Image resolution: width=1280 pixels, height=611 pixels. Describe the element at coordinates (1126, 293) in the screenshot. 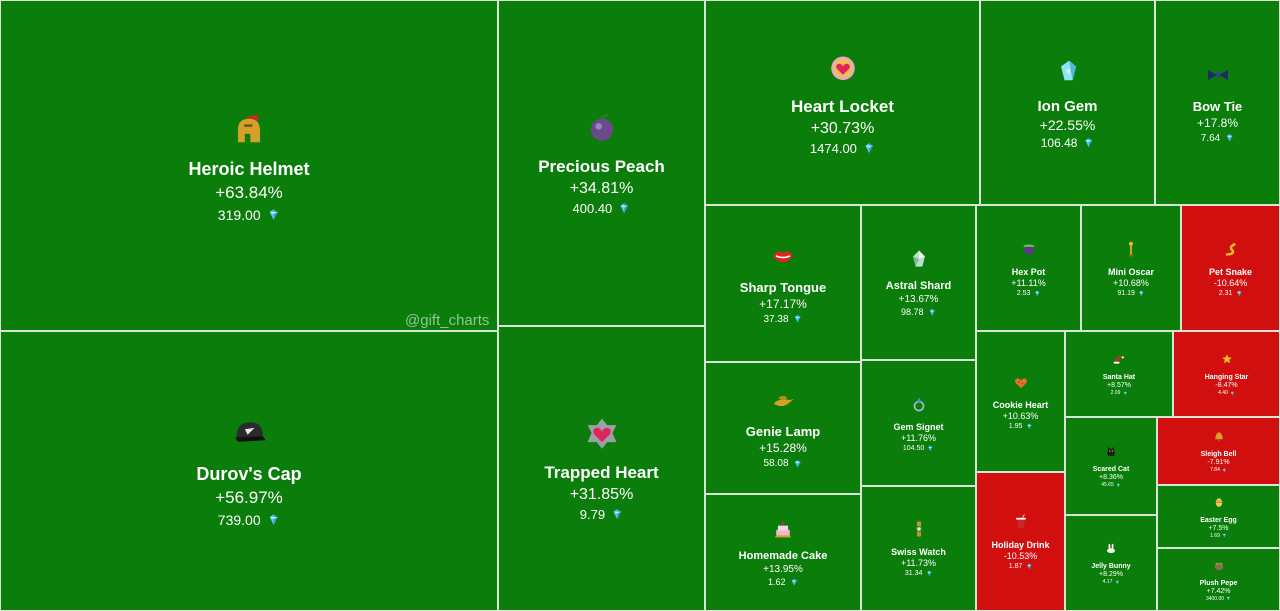

I see `tile-price-value: 91.19` at that location.